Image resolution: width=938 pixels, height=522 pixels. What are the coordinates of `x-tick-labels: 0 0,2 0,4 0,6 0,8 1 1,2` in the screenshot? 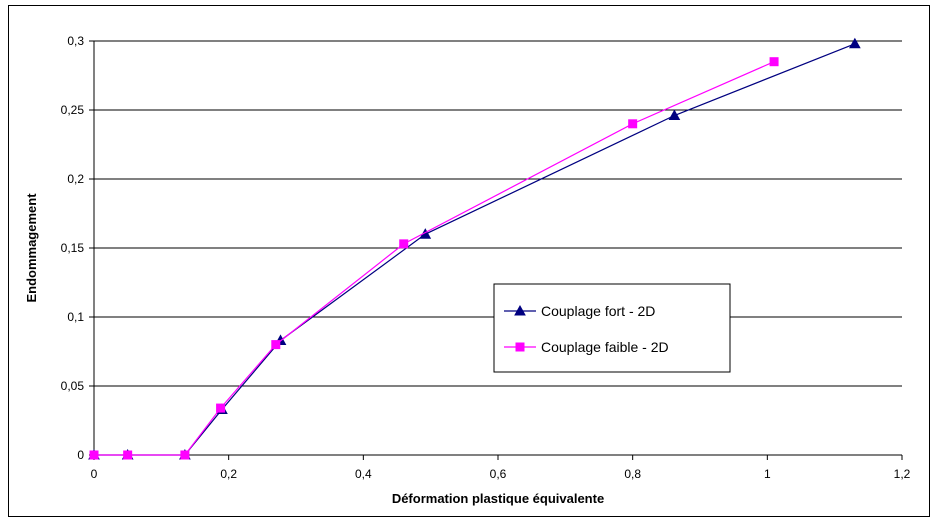 It's located at (501, 474).